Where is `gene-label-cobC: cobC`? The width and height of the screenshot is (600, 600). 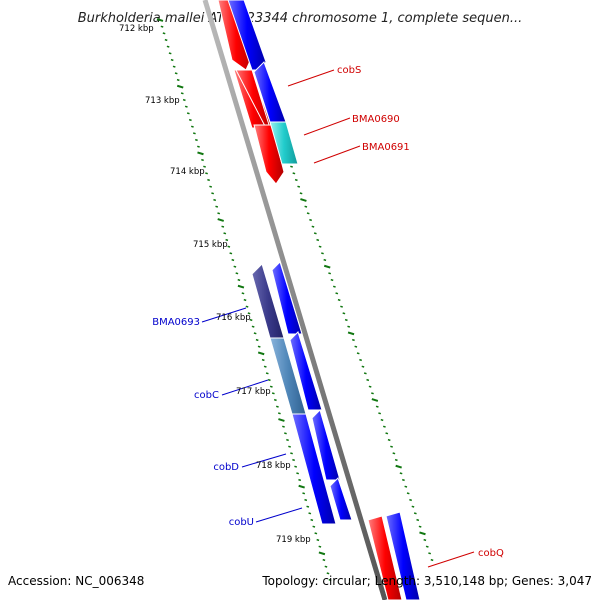
gene-label-cobC: cobC is located at coordinates (206, 395).